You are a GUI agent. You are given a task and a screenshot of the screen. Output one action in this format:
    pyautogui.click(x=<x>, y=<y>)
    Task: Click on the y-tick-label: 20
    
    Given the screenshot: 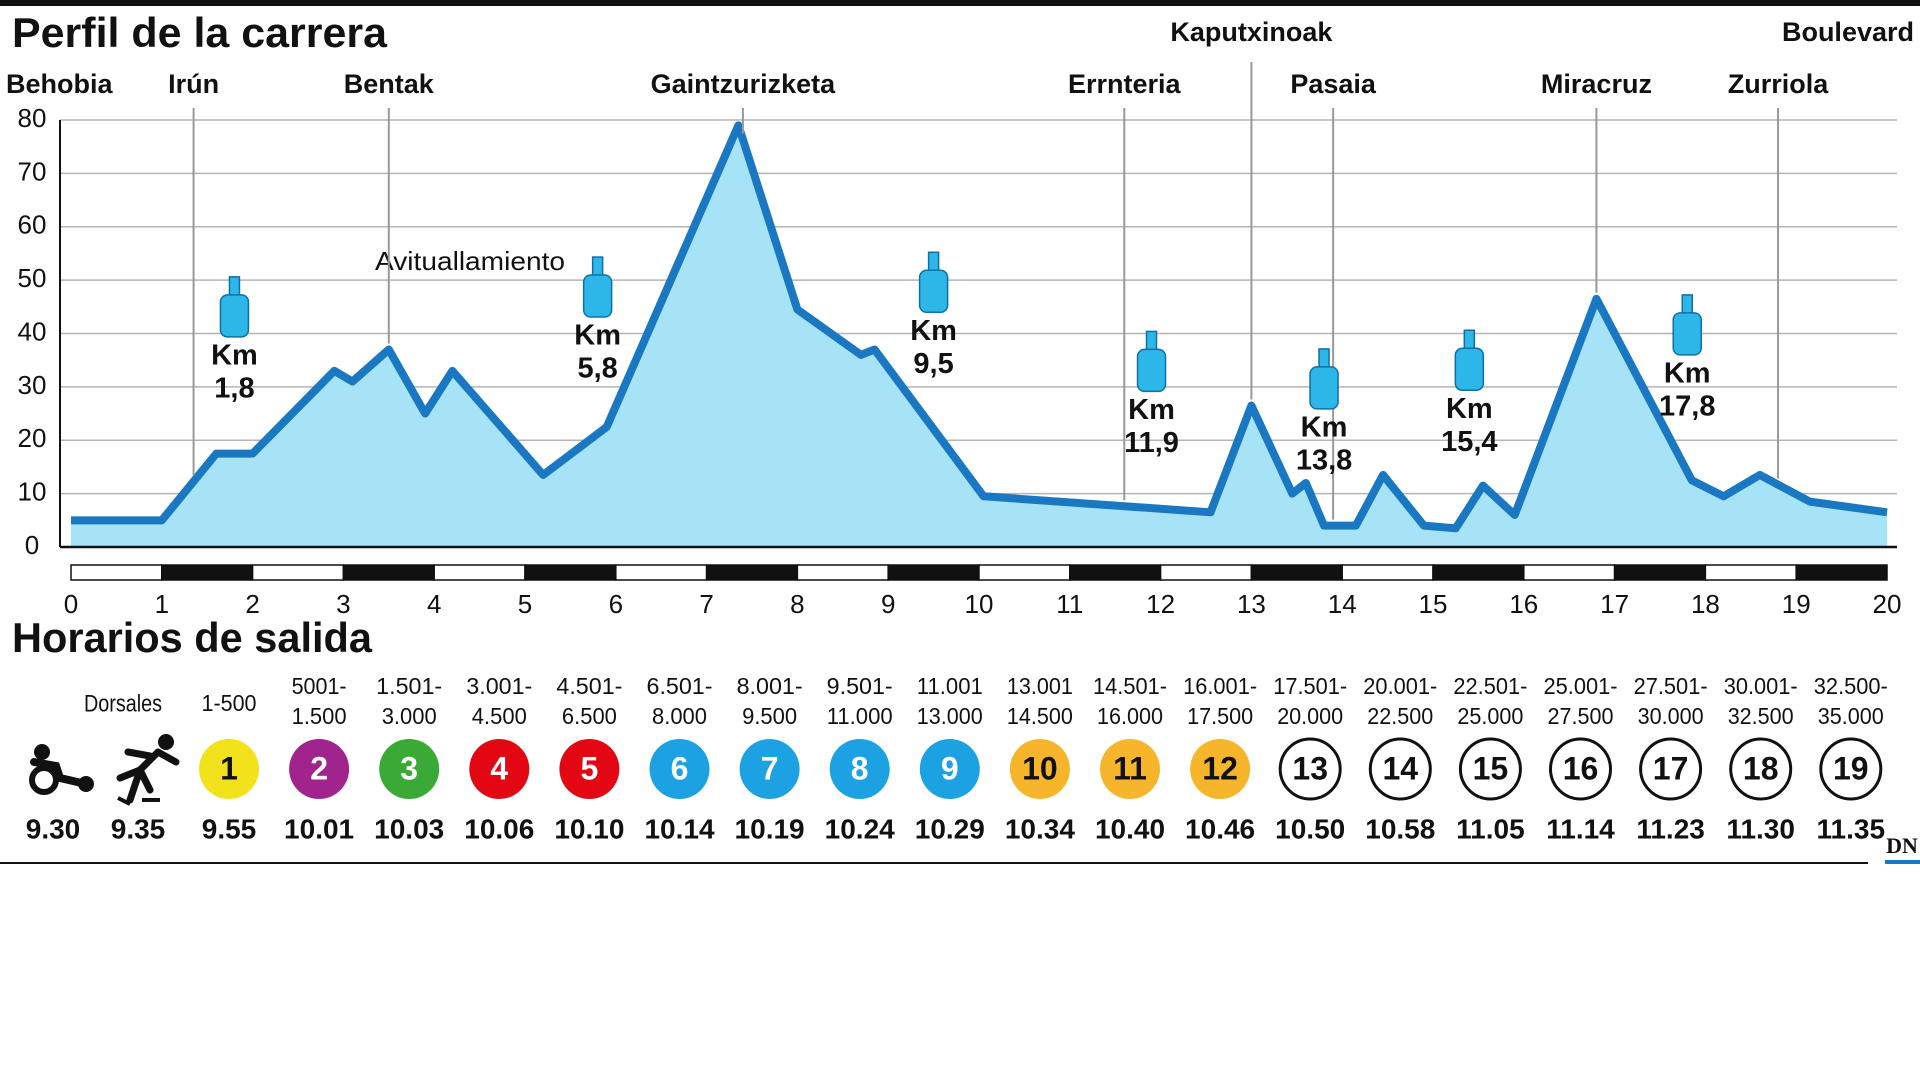 What is the action you would take?
    pyautogui.click(x=32, y=438)
    